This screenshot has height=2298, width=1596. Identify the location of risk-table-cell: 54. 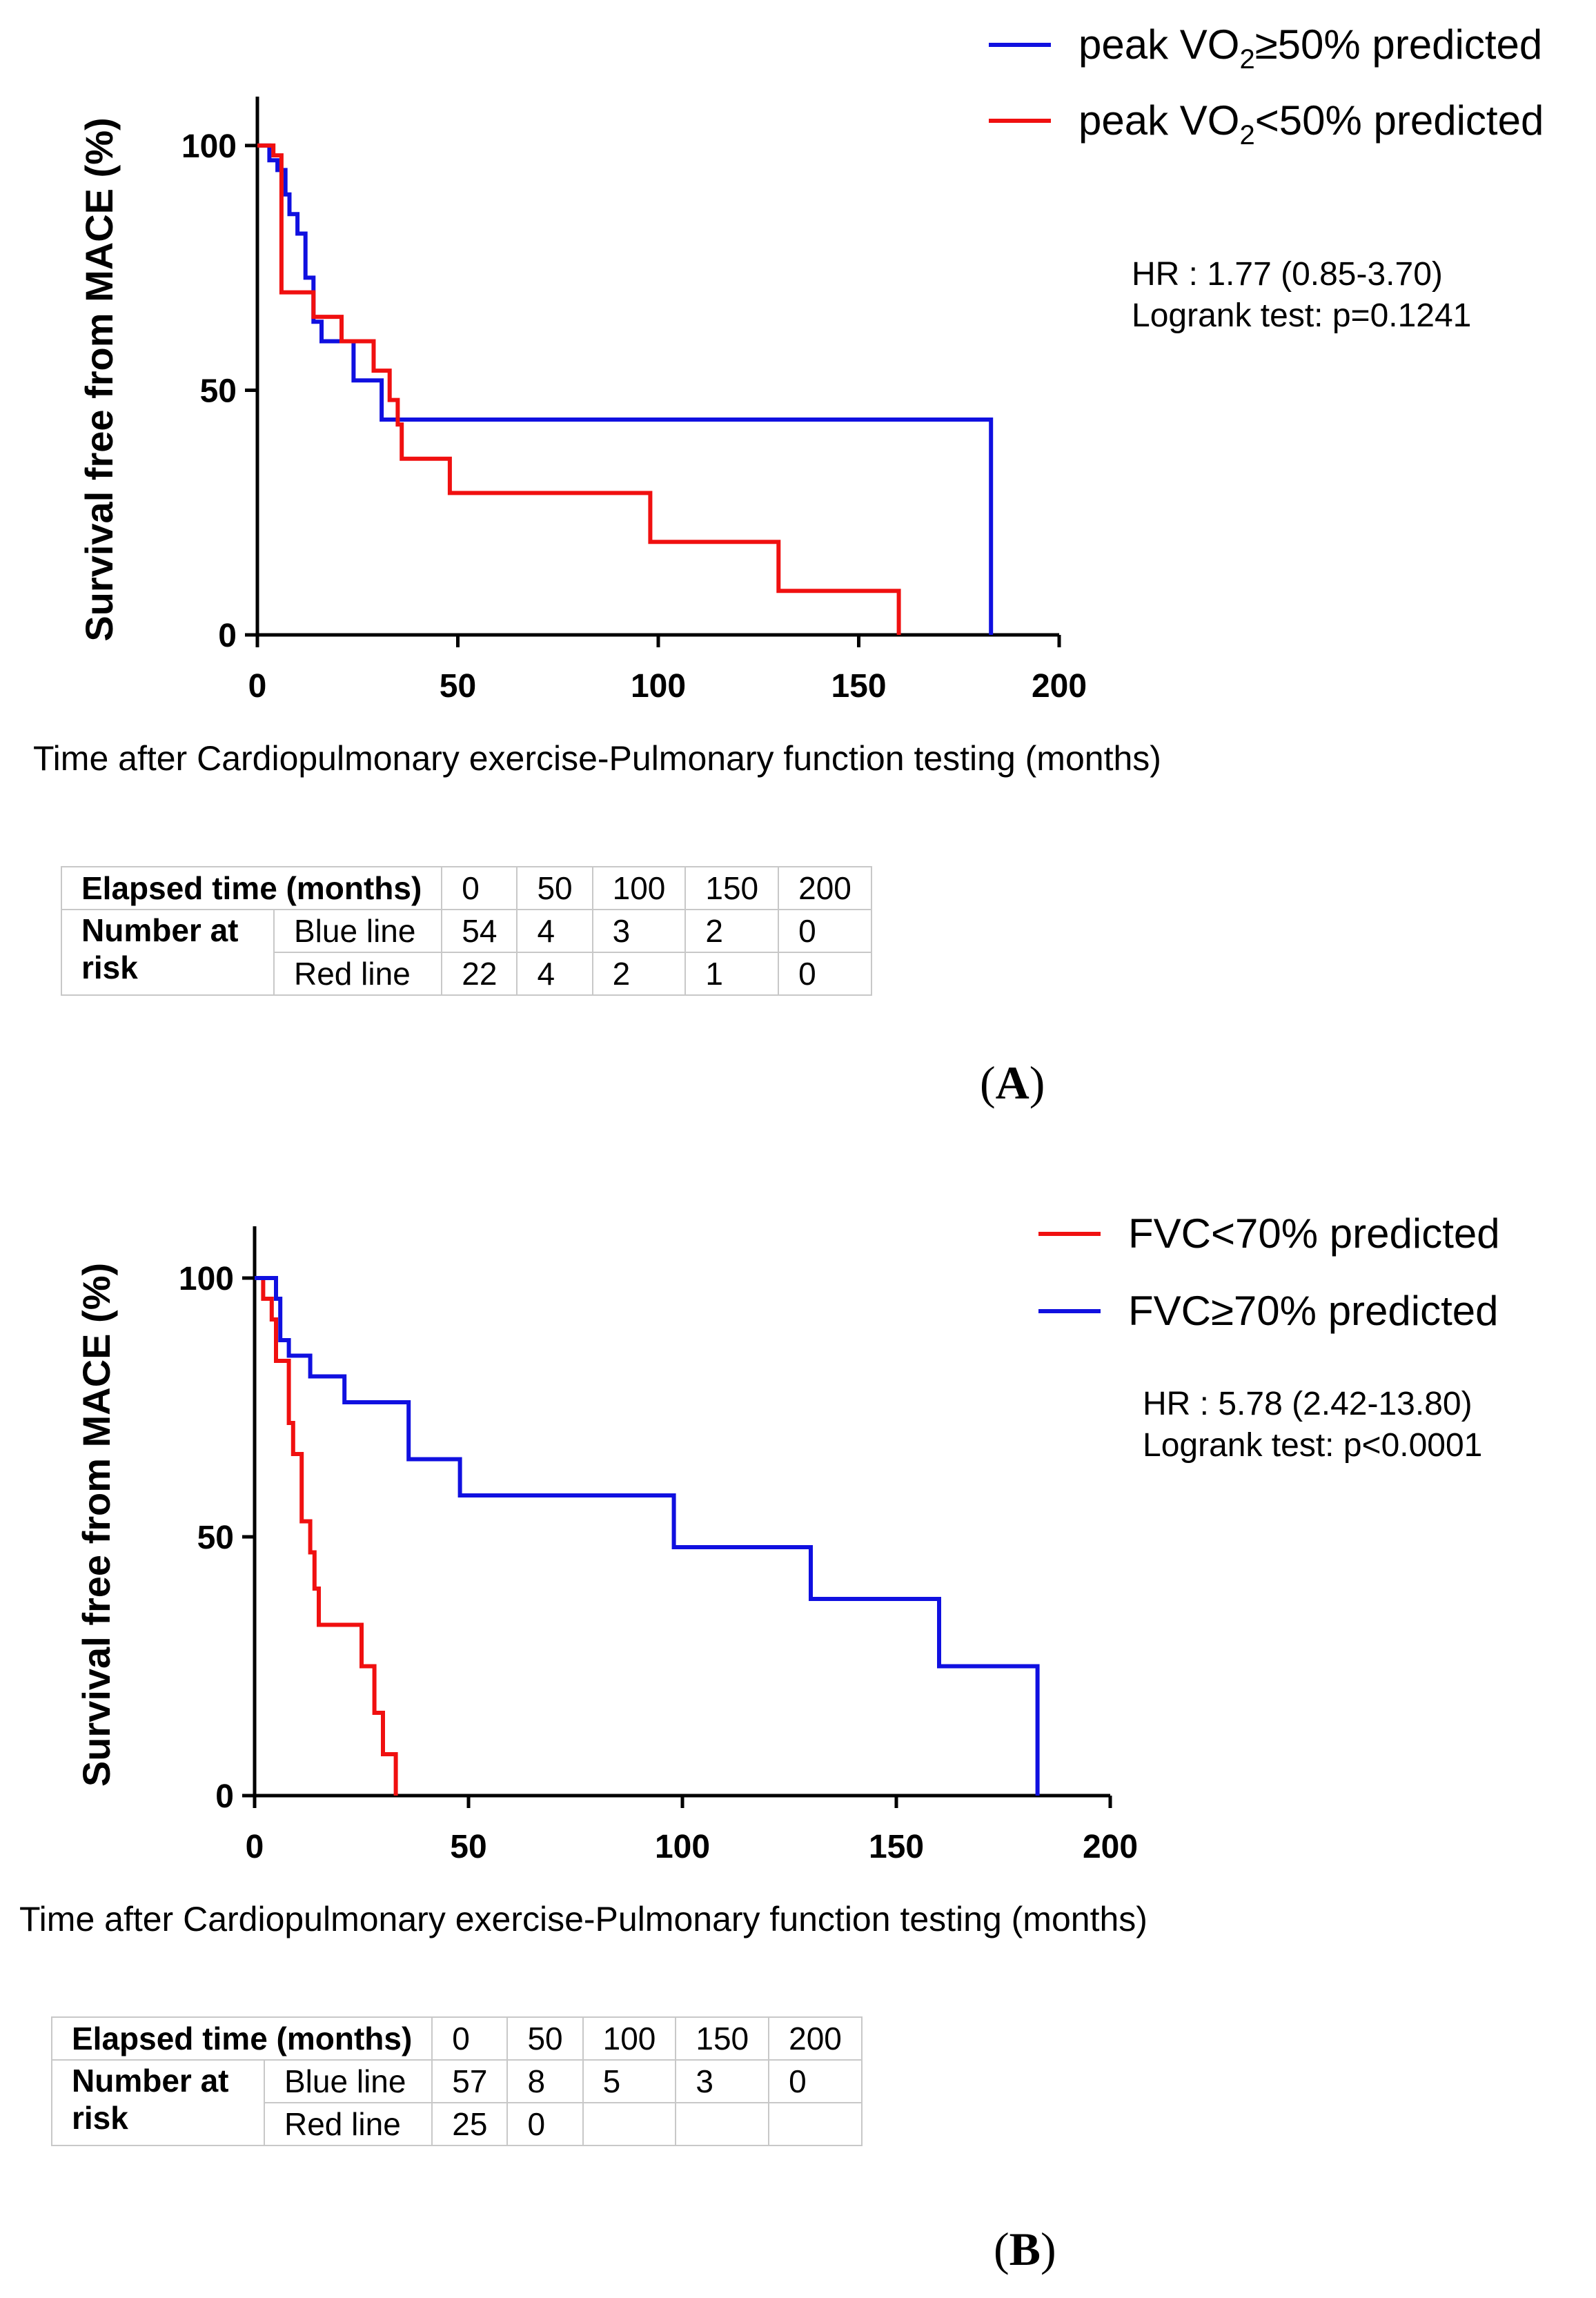
(479, 931).